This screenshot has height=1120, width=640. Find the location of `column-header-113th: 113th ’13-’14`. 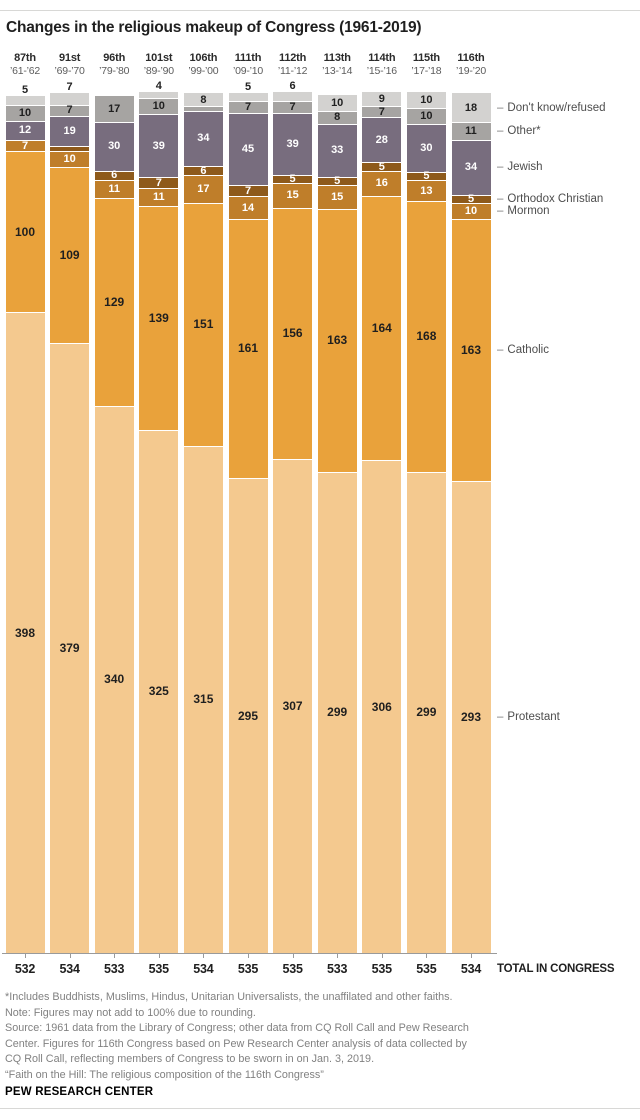

column-header-113th: 113th ’13-’14 is located at coordinates (337, 65).